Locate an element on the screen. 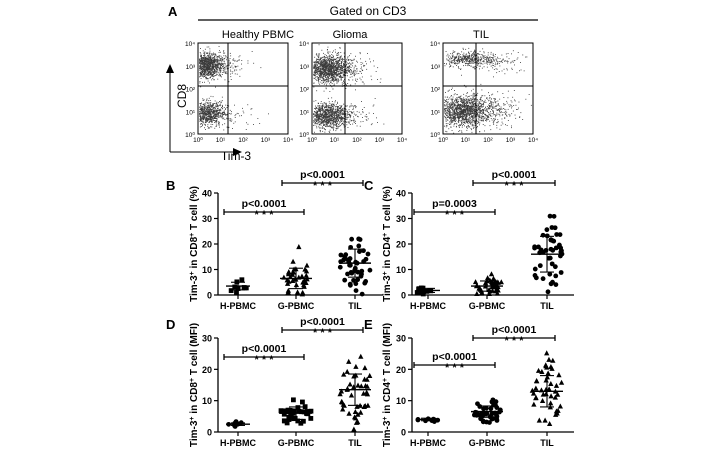 The width and height of the screenshot is (708, 459). plot-title-healthy: Healthy PBMC is located at coordinates (258, 35).